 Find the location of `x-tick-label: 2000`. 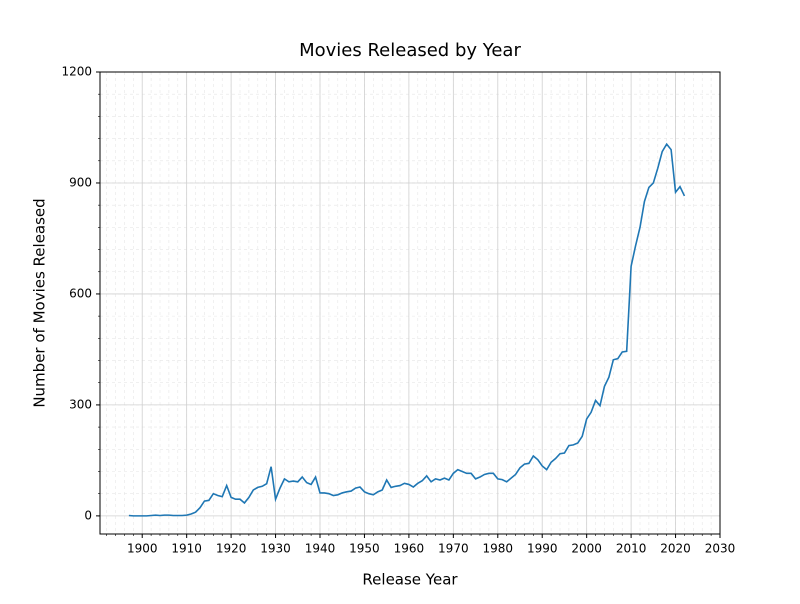

x-tick-label: 2000 is located at coordinates (586, 549).